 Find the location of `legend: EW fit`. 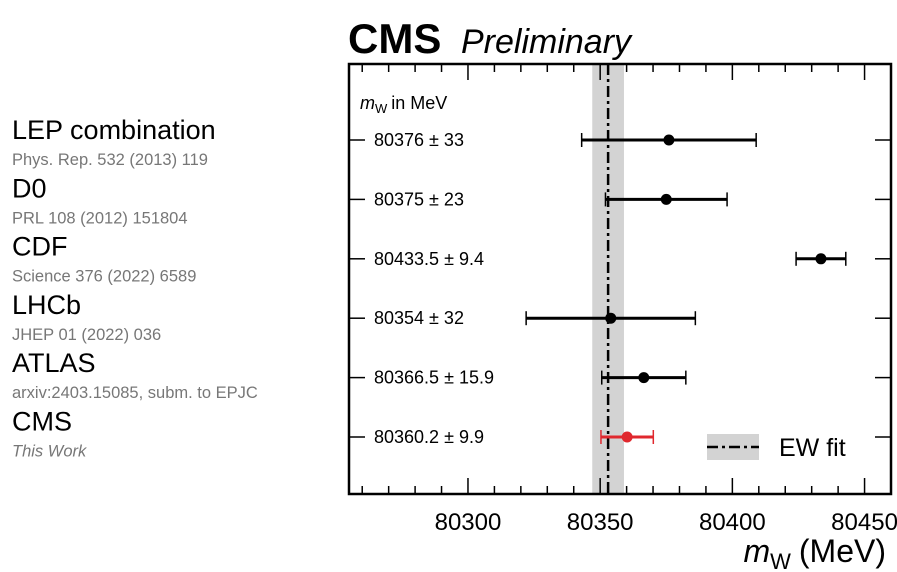

legend: EW fit is located at coordinates (776, 448).